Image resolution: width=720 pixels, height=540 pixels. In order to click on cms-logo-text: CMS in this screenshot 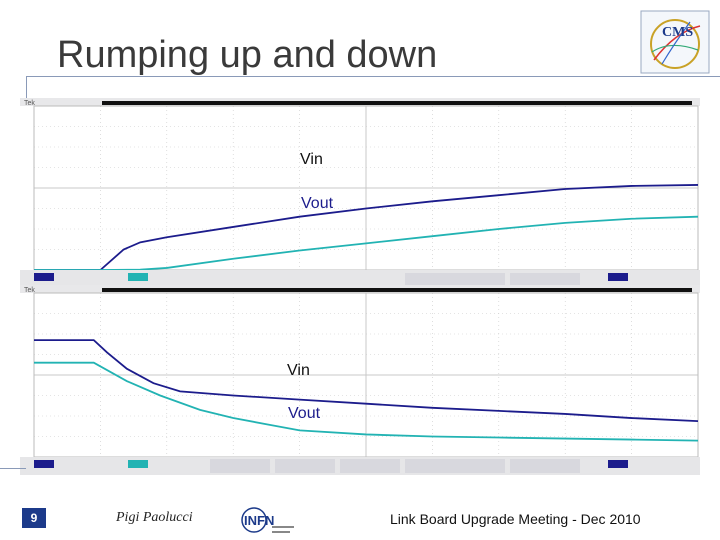, I will do `click(677, 32)`.